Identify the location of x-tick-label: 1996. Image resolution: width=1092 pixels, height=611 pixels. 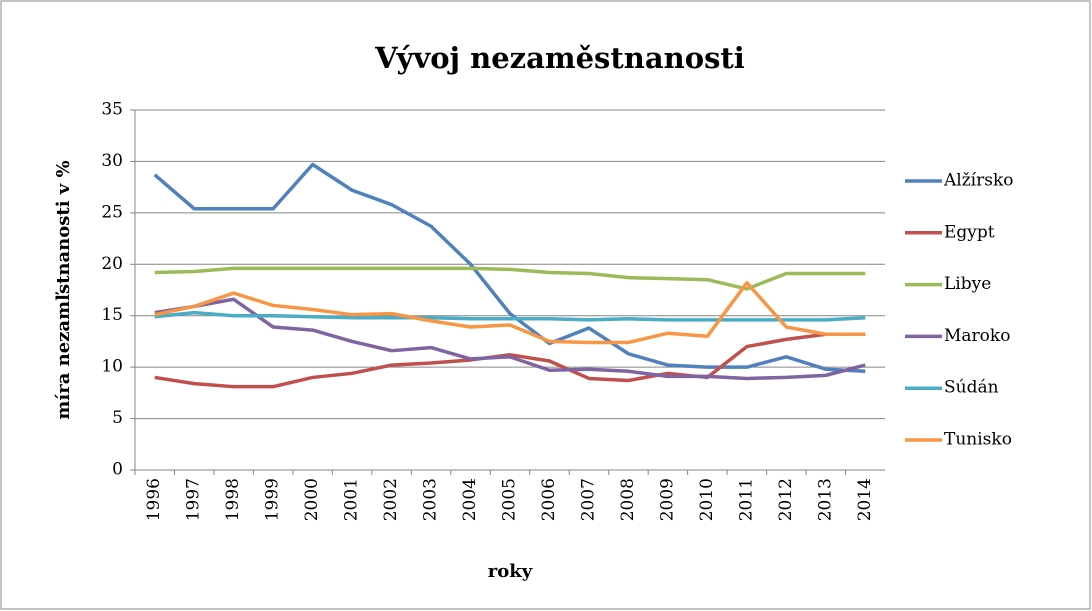
(154, 499).